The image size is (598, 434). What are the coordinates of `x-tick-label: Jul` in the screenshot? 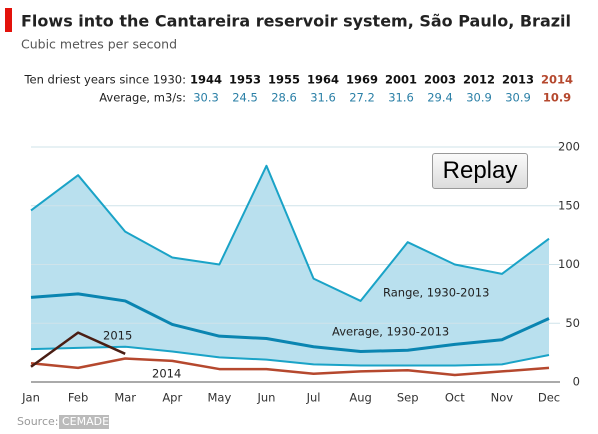 It's located at (313, 398).